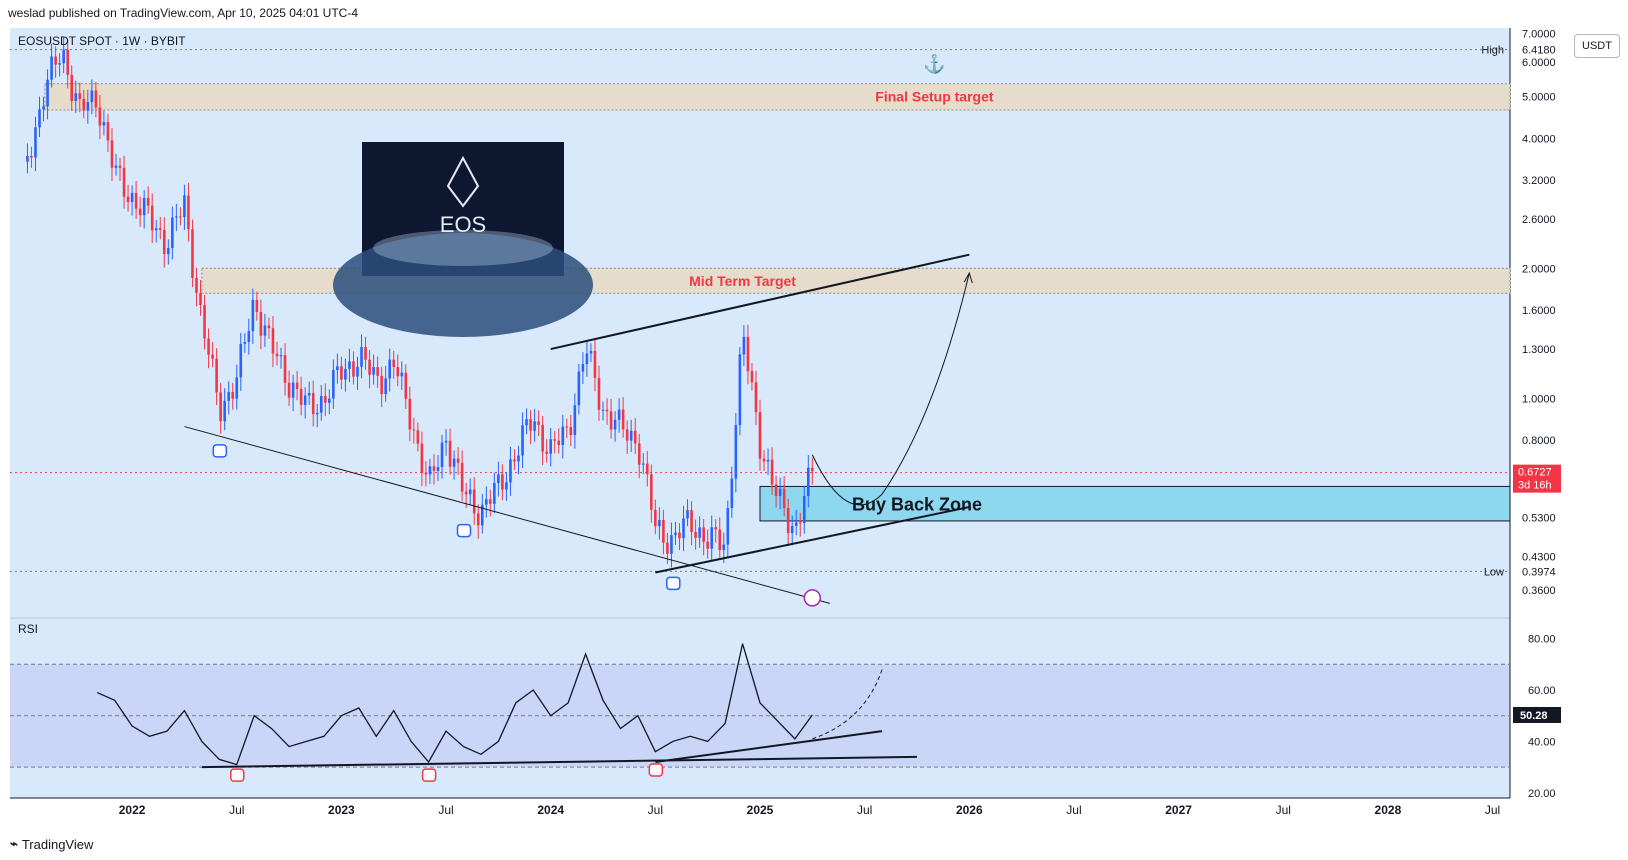 This screenshot has width=1628, height=860. I want to click on final-target-label: Final Setup target, so click(934, 96).